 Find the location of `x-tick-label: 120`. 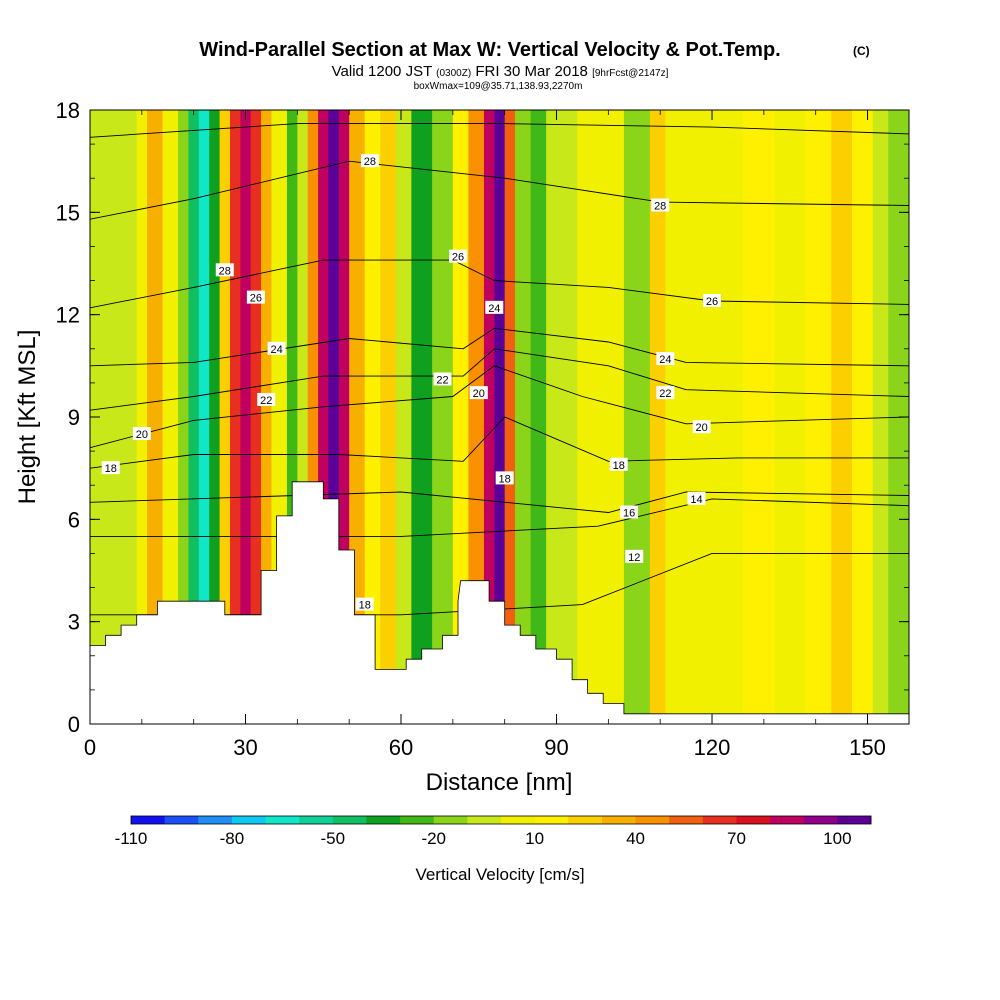

x-tick-label: 120 is located at coordinates (712, 747).